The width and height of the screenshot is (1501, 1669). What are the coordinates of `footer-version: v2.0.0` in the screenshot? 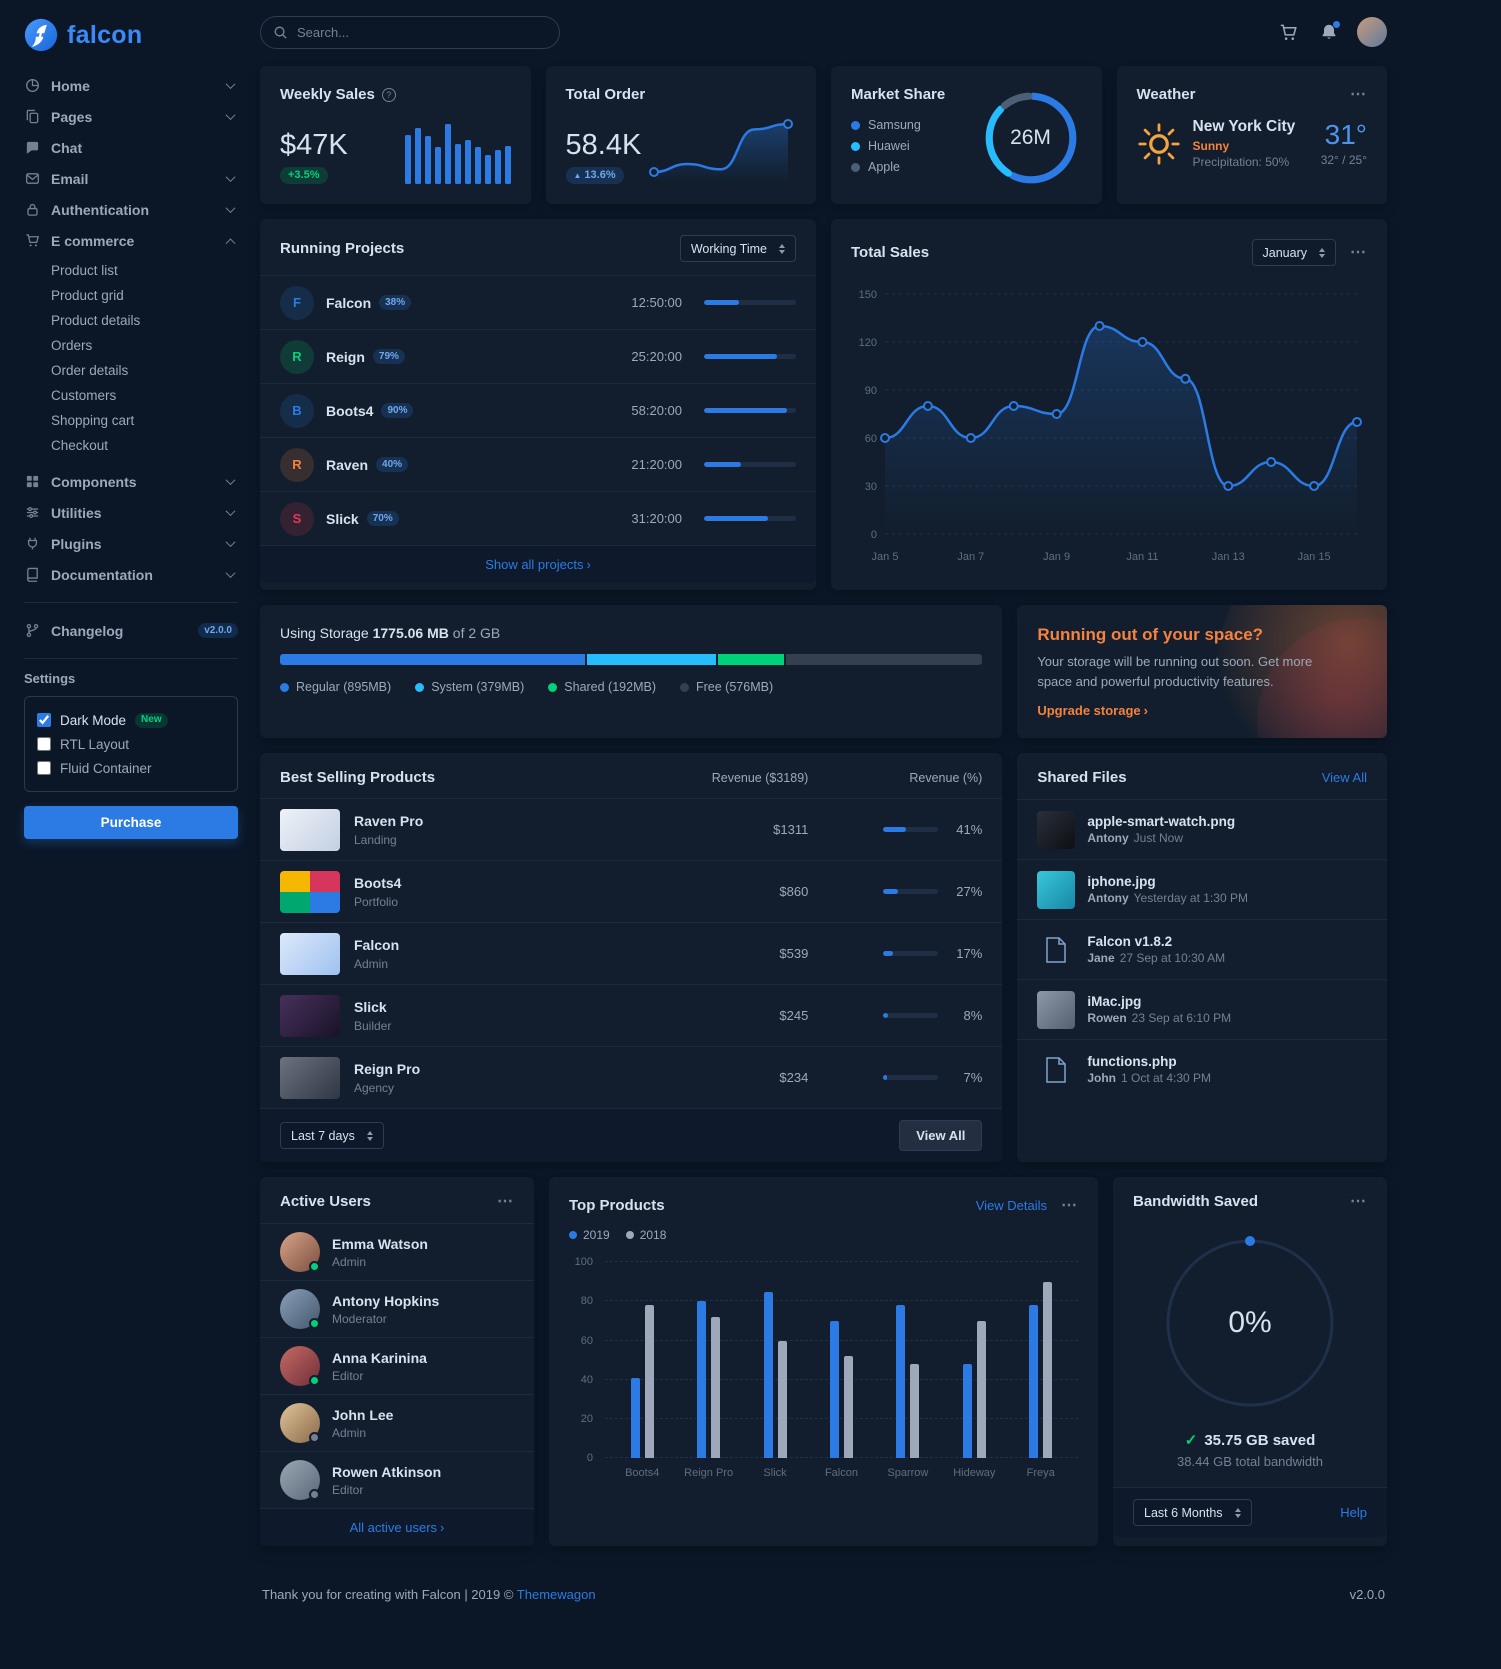 It's located at (1367, 1595).